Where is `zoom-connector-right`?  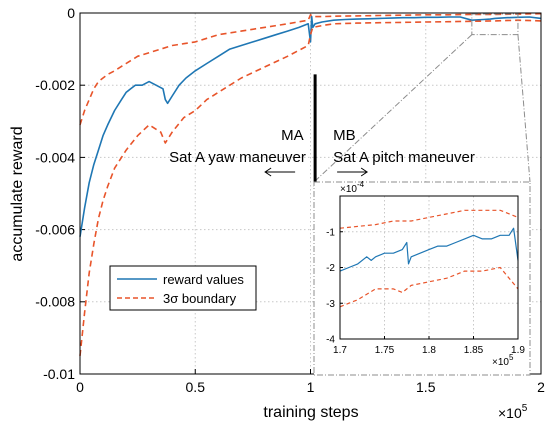 zoom-connector-right is located at coordinates (524, 108).